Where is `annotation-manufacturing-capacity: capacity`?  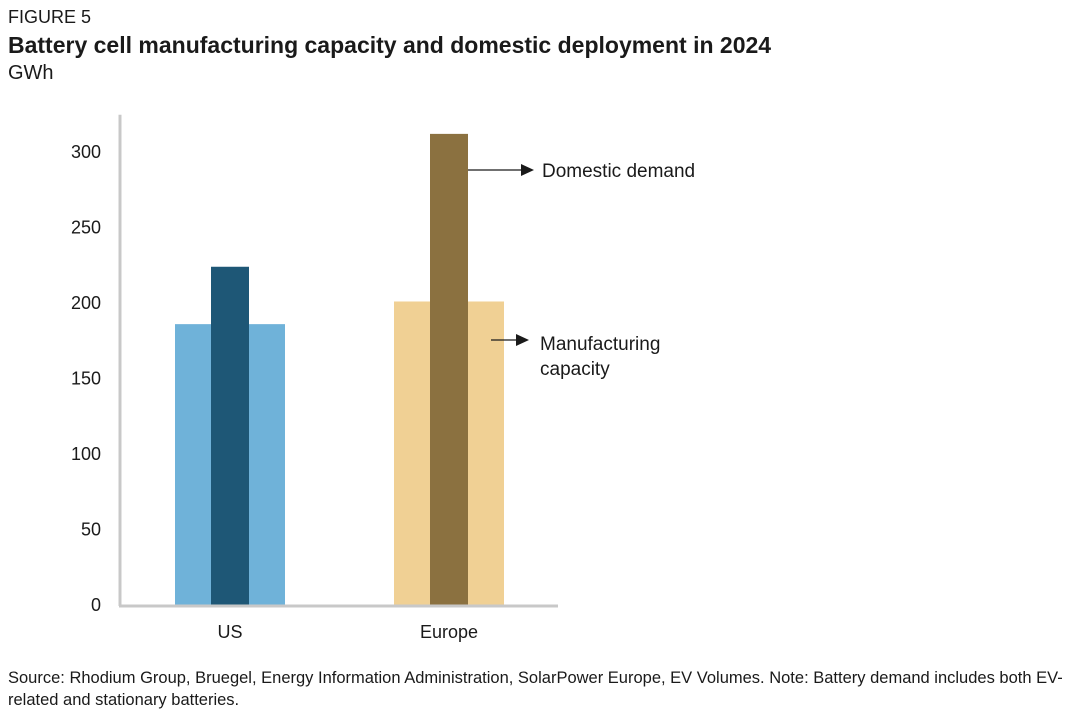
annotation-manufacturing-capacity: capacity is located at coordinates (575, 369).